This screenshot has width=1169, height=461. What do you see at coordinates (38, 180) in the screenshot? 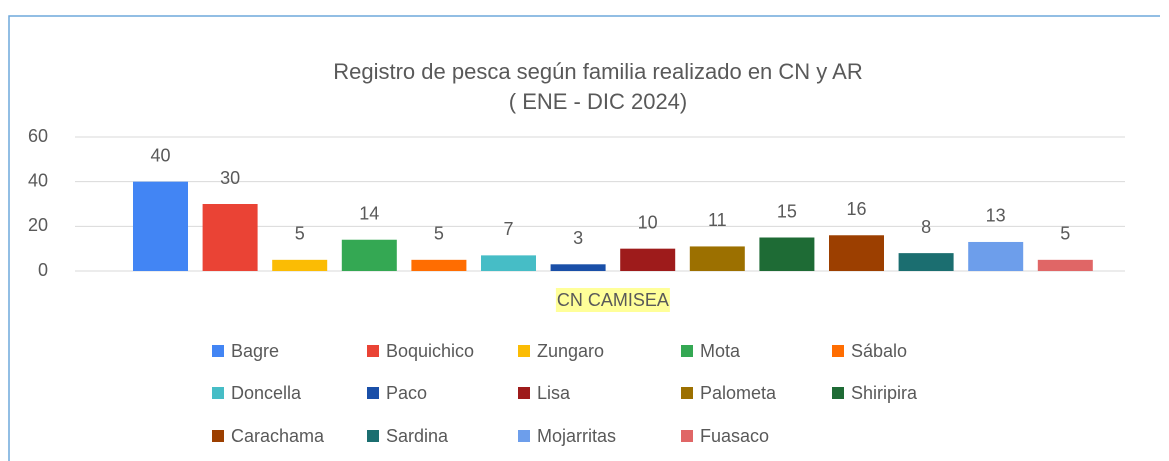
I see `y-tick-label: 40` at bounding box center [38, 180].